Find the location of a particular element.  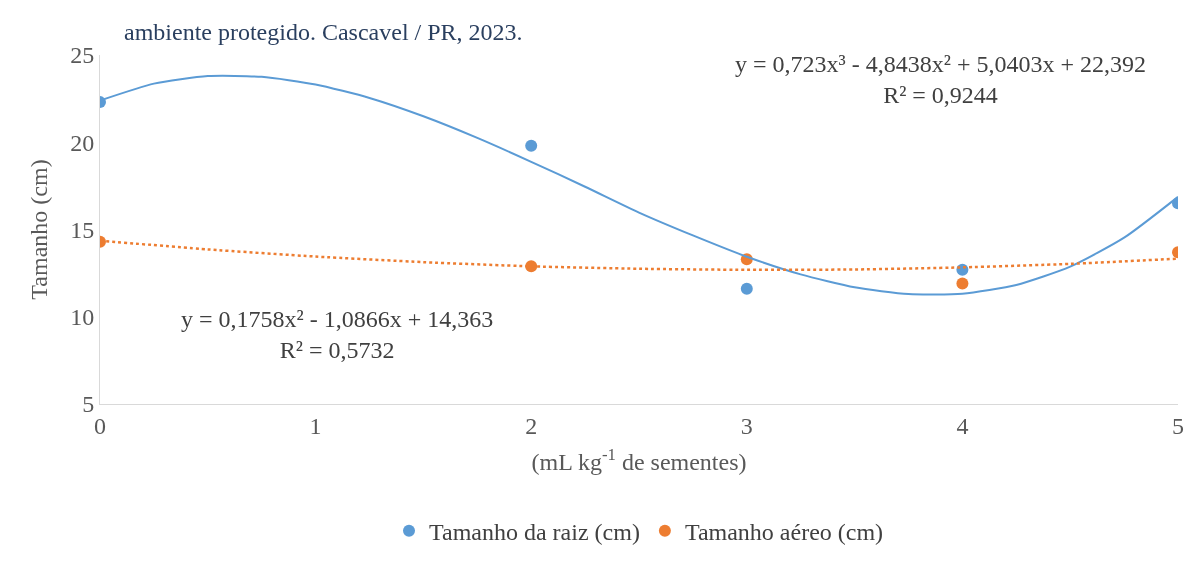

annotation: y = 0,723x³ - 4,8438x² + 5,0403x + 22,392 R² = 0,9244 is located at coordinates (940, 80).